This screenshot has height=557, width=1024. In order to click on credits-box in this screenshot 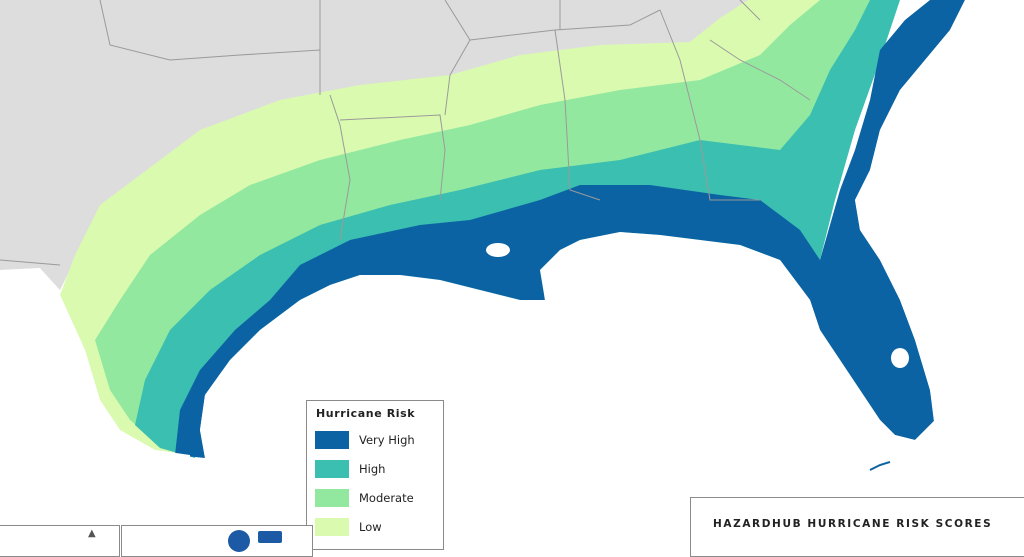, I will do `click(217, 541)`.